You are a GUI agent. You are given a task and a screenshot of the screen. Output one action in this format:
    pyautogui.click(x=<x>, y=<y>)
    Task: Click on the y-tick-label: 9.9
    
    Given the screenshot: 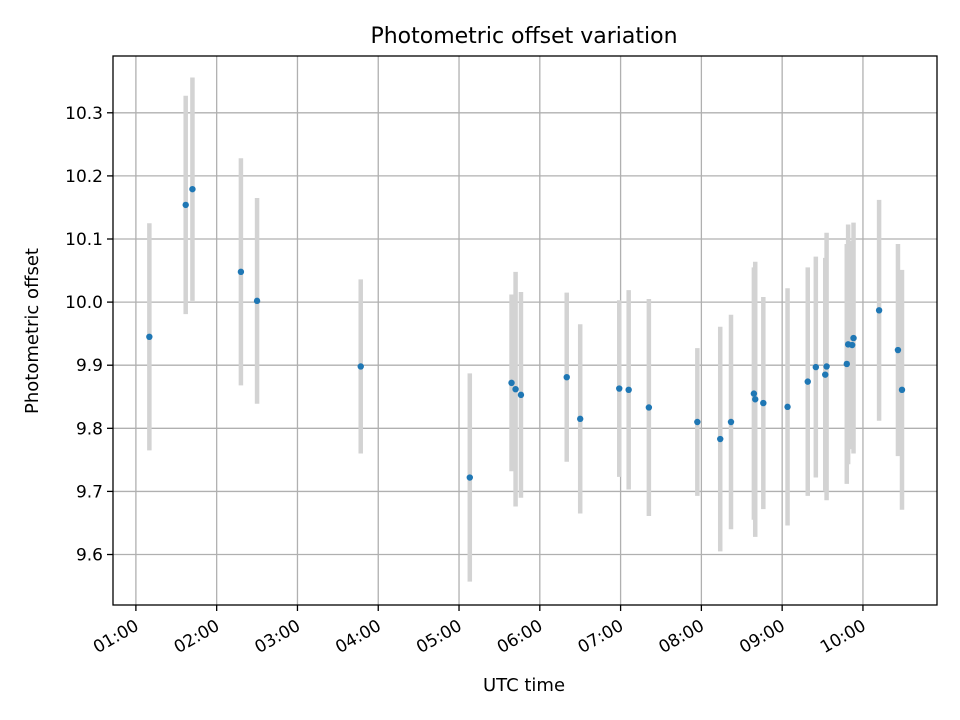 What is the action you would take?
    pyautogui.click(x=89, y=366)
    